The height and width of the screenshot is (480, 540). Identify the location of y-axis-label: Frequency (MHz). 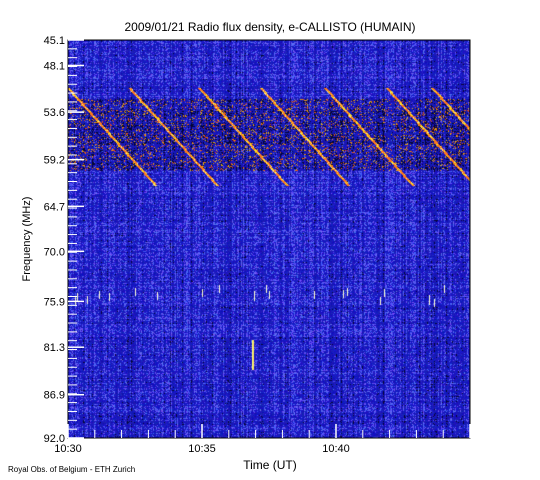
(27, 239).